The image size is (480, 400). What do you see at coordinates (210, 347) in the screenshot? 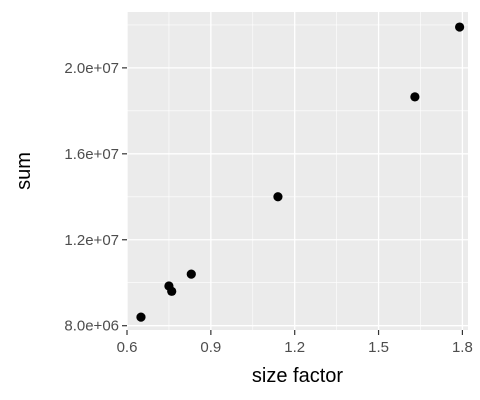
I see `x-tick-label: 0.9` at bounding box center [210, 347].